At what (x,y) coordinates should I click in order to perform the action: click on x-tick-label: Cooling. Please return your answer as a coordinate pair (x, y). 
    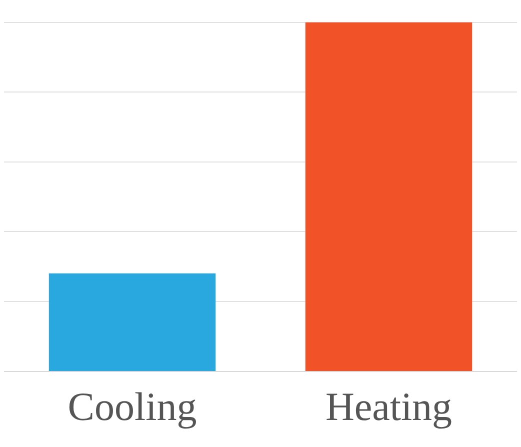
    Looking at the image, I should click on (132, 406).